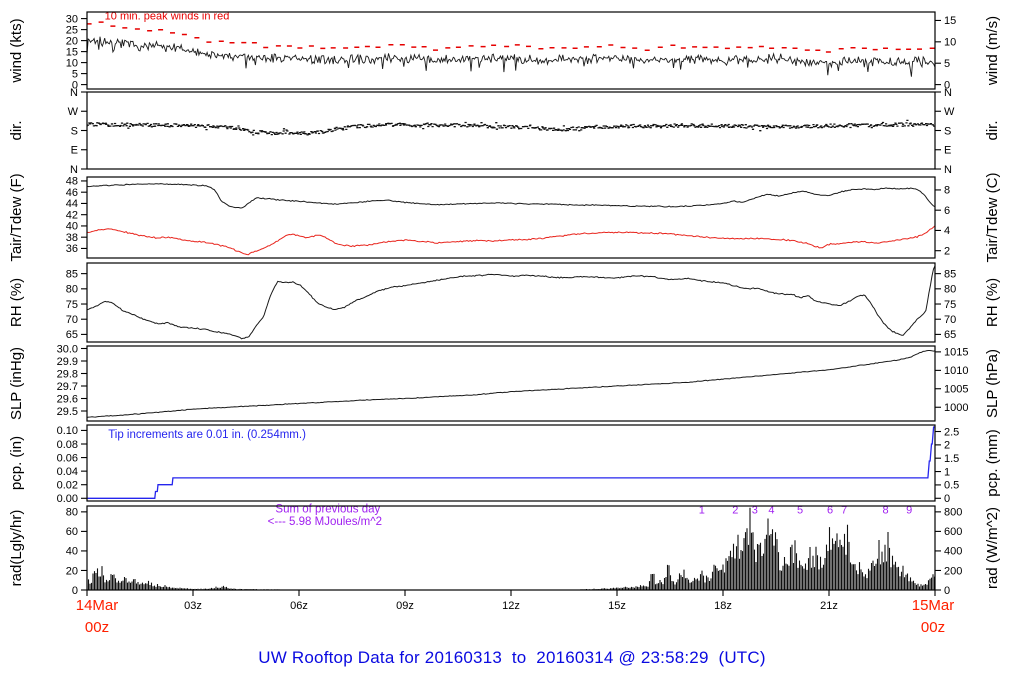 The height and width of the screenshot is (700, 1024). What do you see at coordinates (956, 390) in the screenshot?
I see `right-tick-label: 1005` at bounding box center [956, 390].